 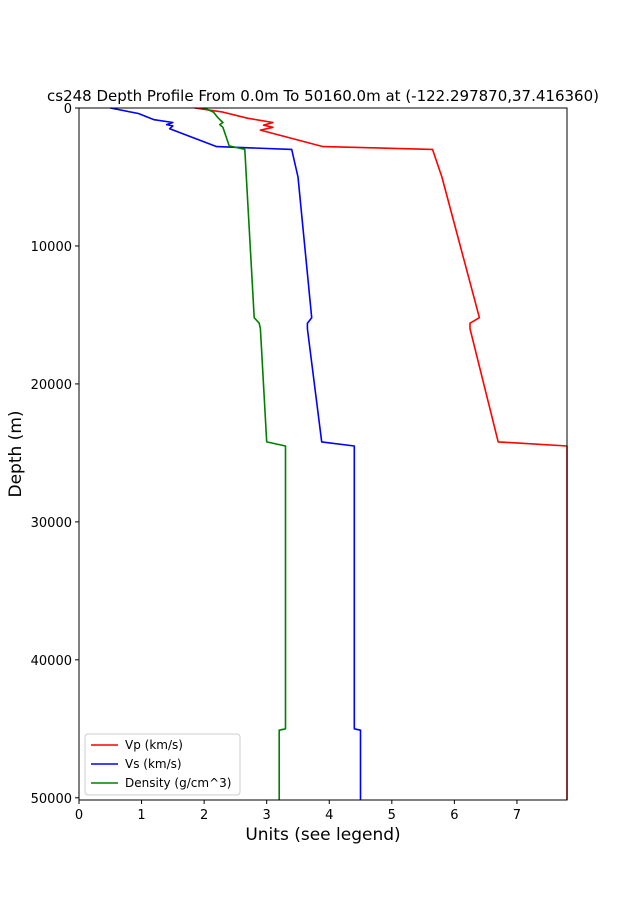 What do you see at coordinates (329, 815) in the screenshot?
I see `x-tick-label: 4` at bounding box center [329, 815].